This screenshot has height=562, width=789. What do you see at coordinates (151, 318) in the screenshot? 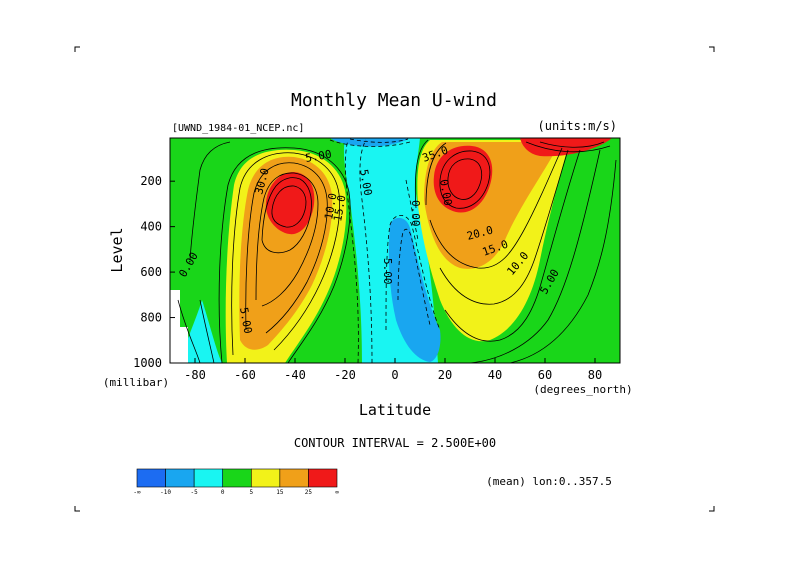
I see `y-tick-label: 800` at bounding box center [151, 318].